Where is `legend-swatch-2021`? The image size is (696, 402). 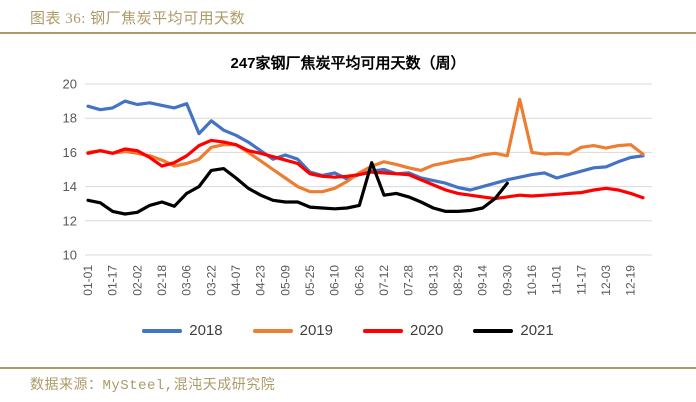
legend-swatch-2021 is located at coordinates (493, 330).